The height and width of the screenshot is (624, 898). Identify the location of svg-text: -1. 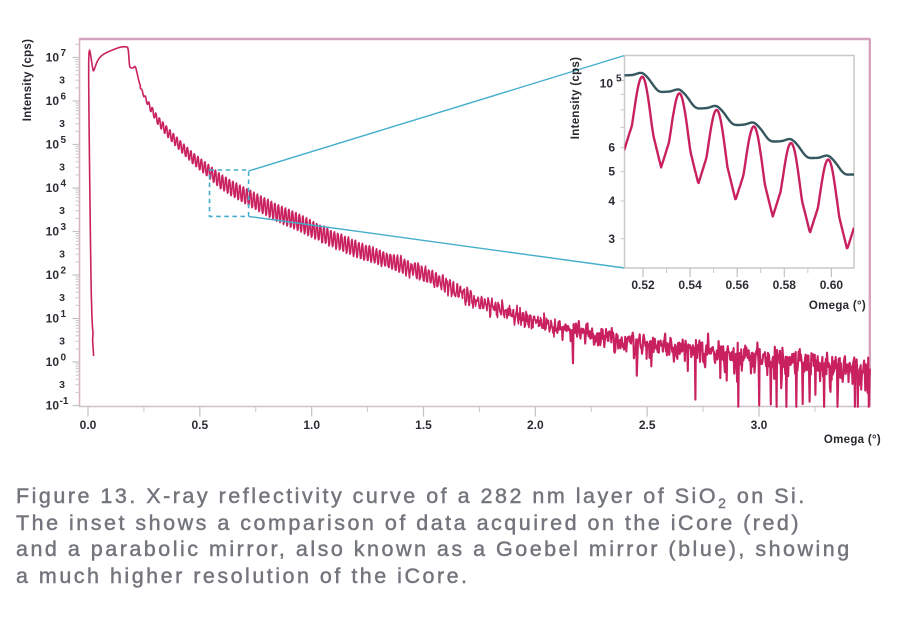
(64, 401).